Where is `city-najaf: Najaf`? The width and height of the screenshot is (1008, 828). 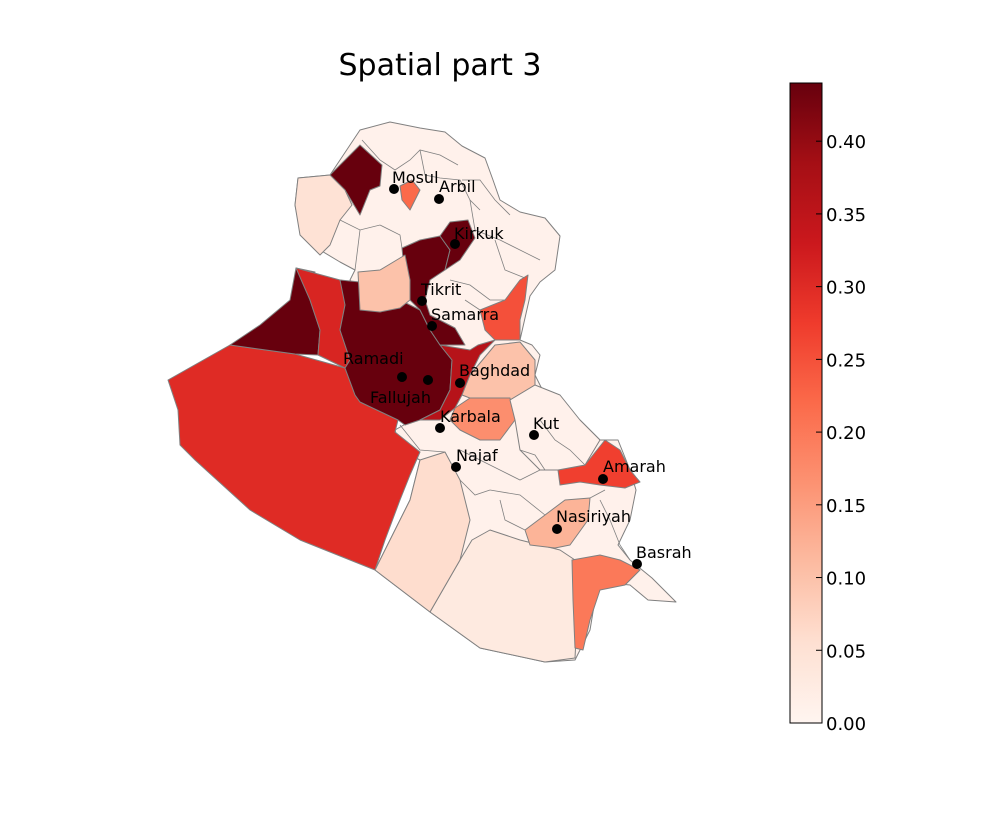
city-najaf: Najaf is located at coordinates (474, 459).